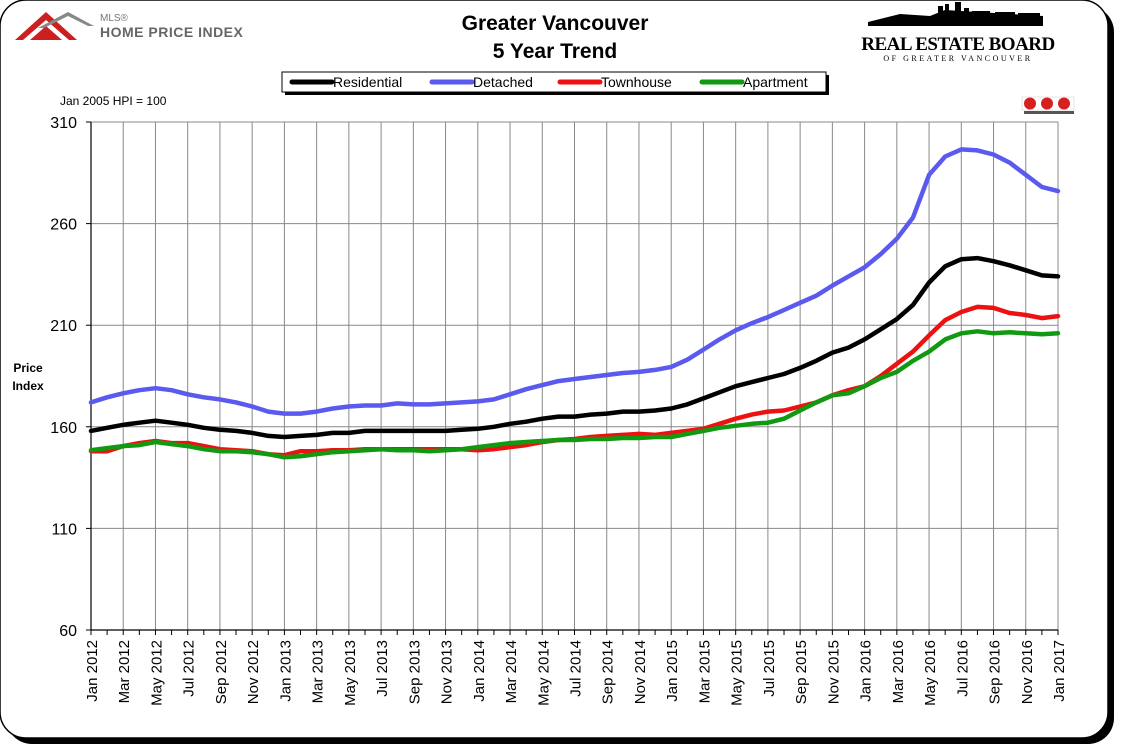 Image resolution: width=1125 pixels, height=752 pixels. I want to click on x-tick-label: Mar 2014, so click(511, 671).